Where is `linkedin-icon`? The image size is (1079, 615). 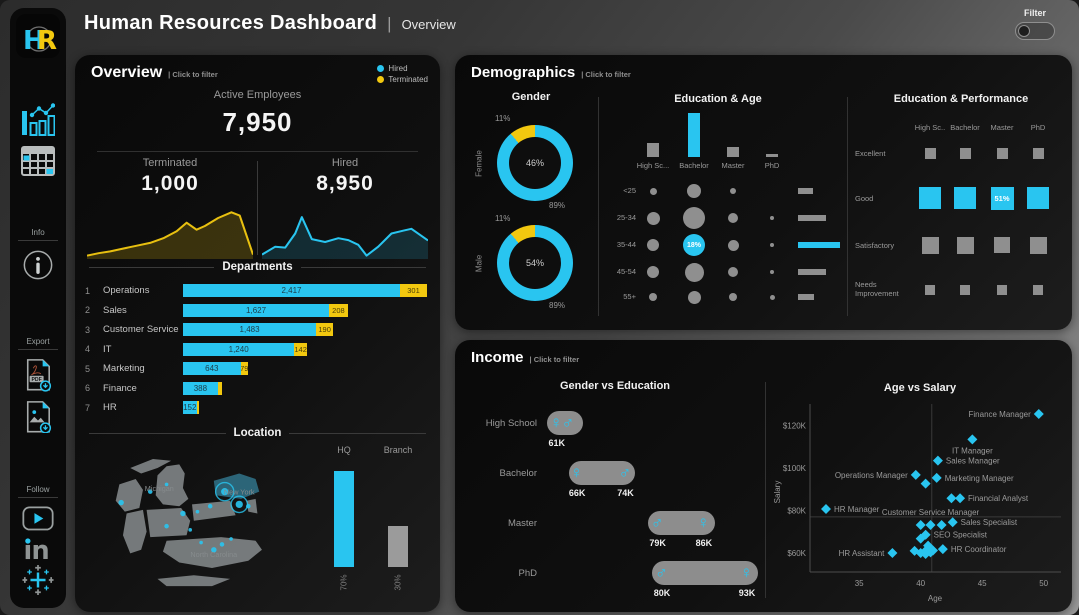 linkedin-icon is located at coordinates (38, 548).